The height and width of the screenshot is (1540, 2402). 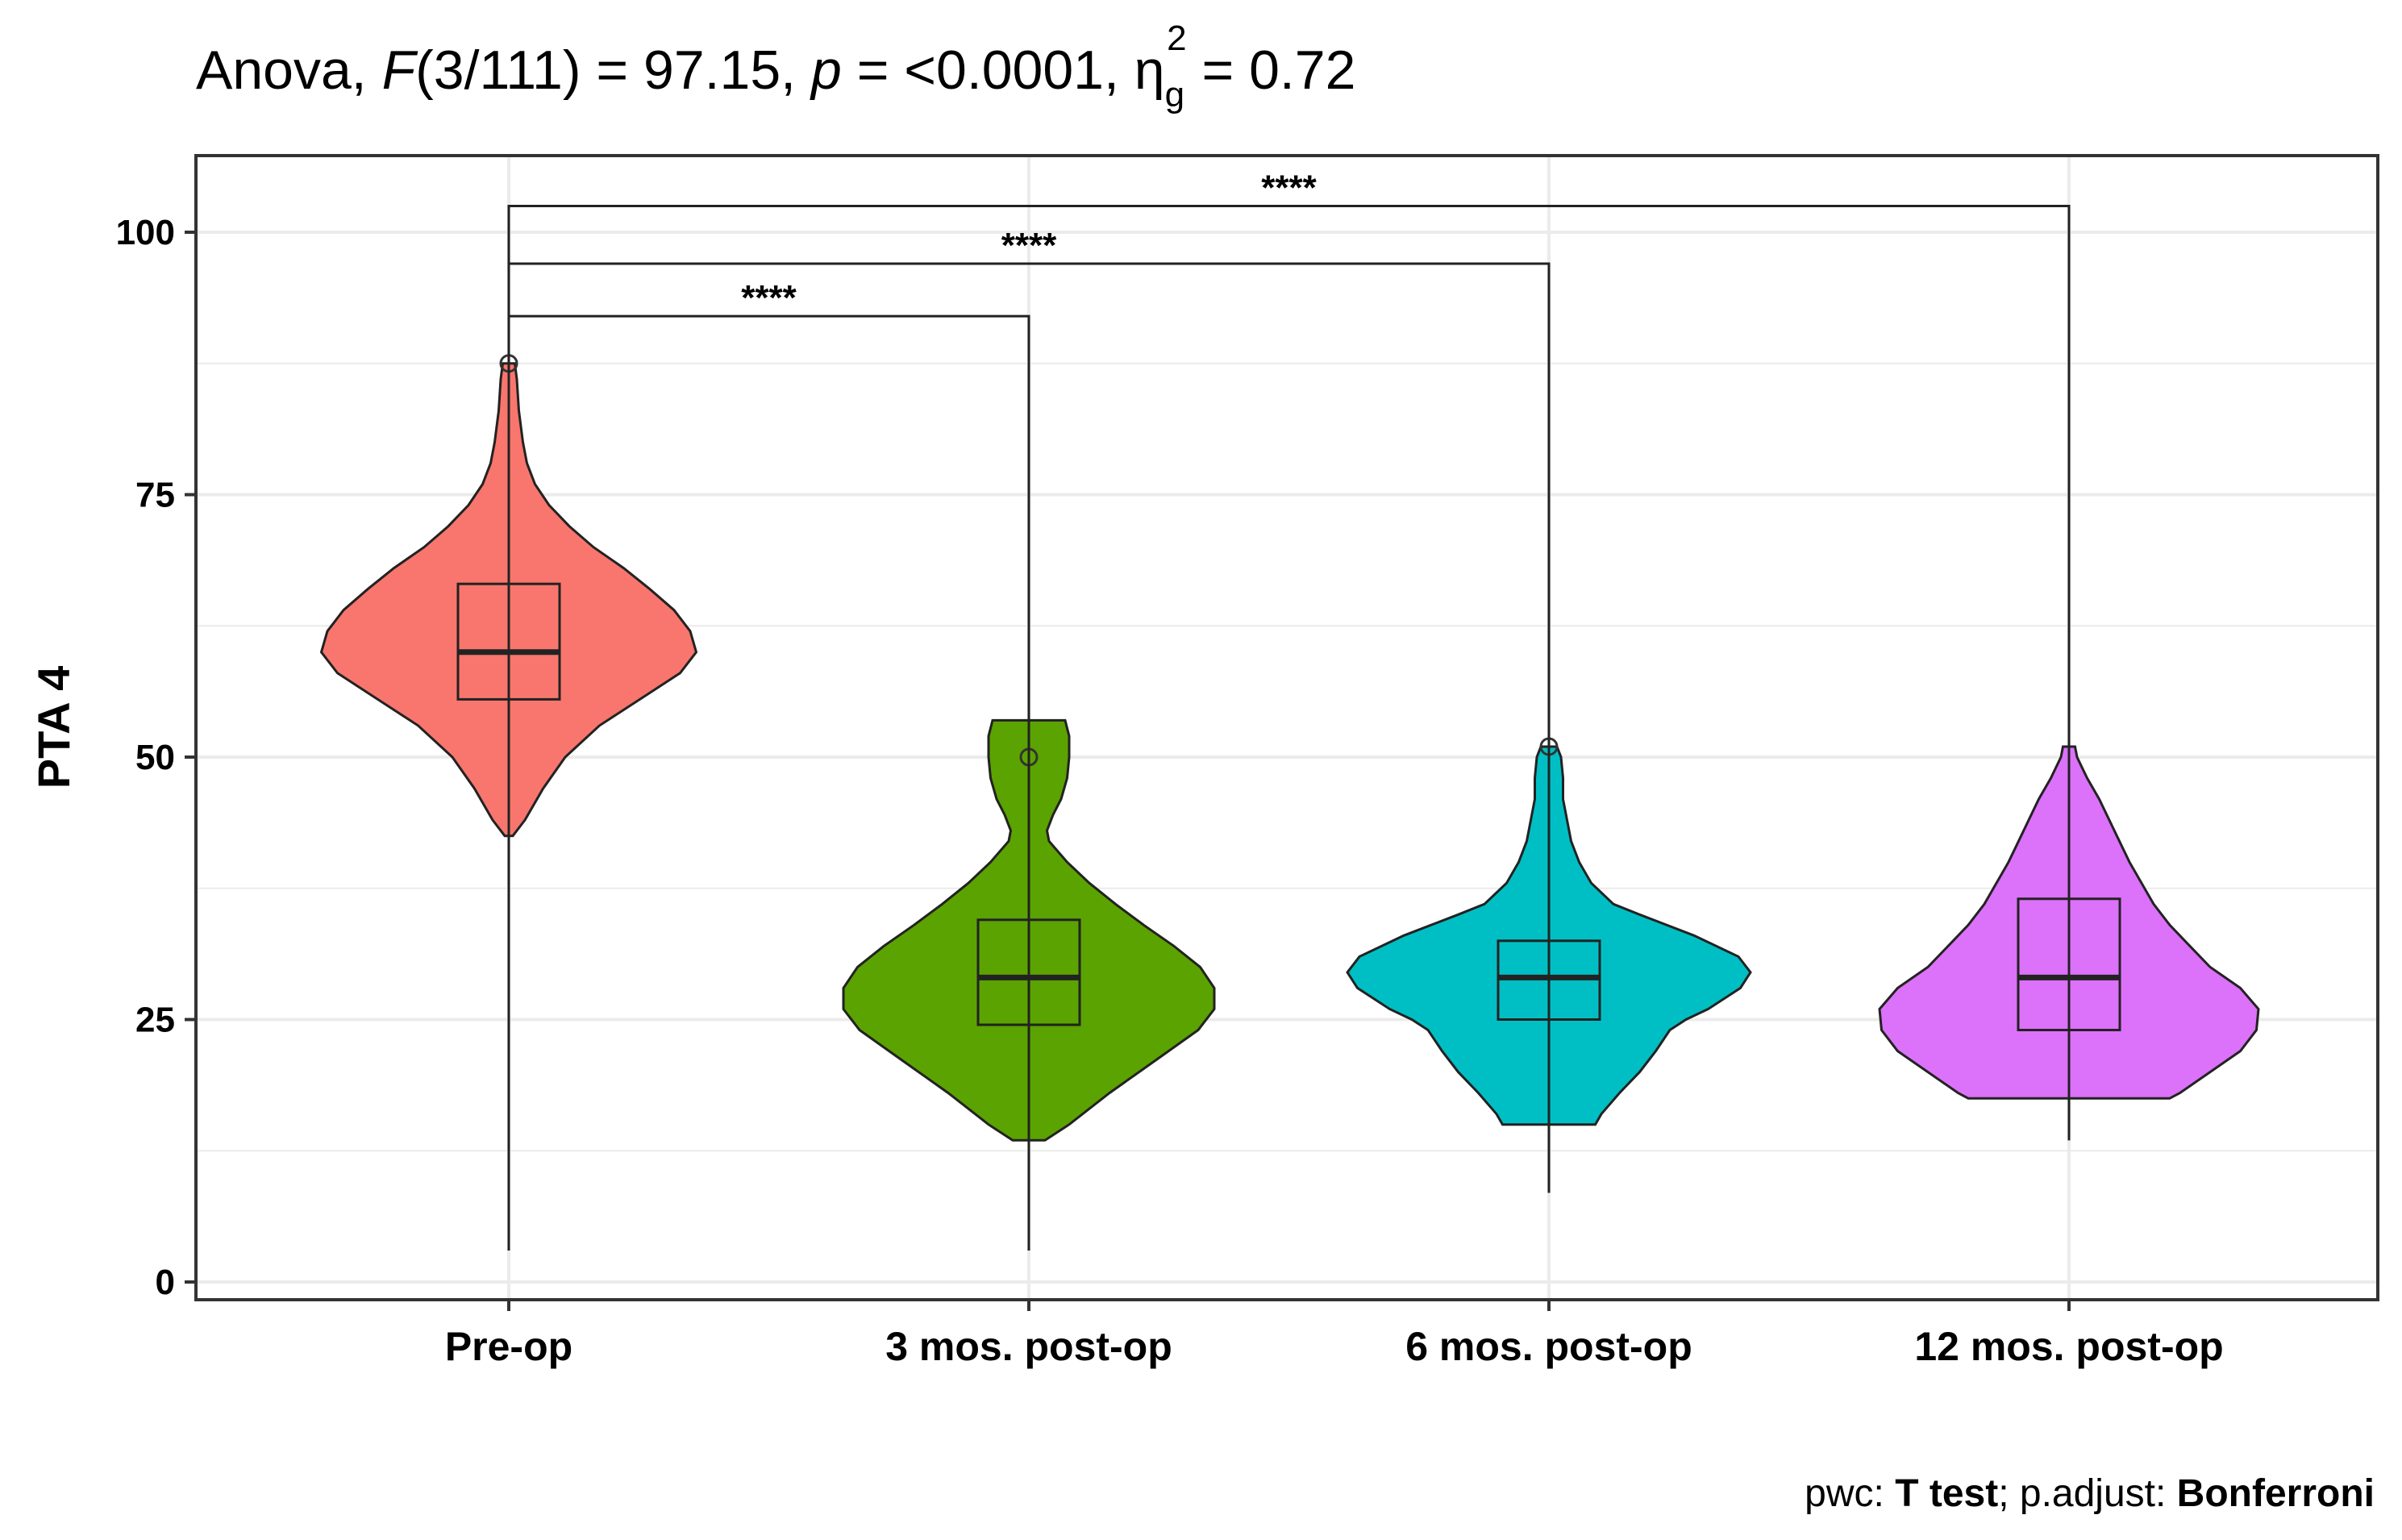 What do you see at coordinates (1149, 70) in the screenshot?
I see `title-eta-symbol: η` at bounding box center [1149, 70].